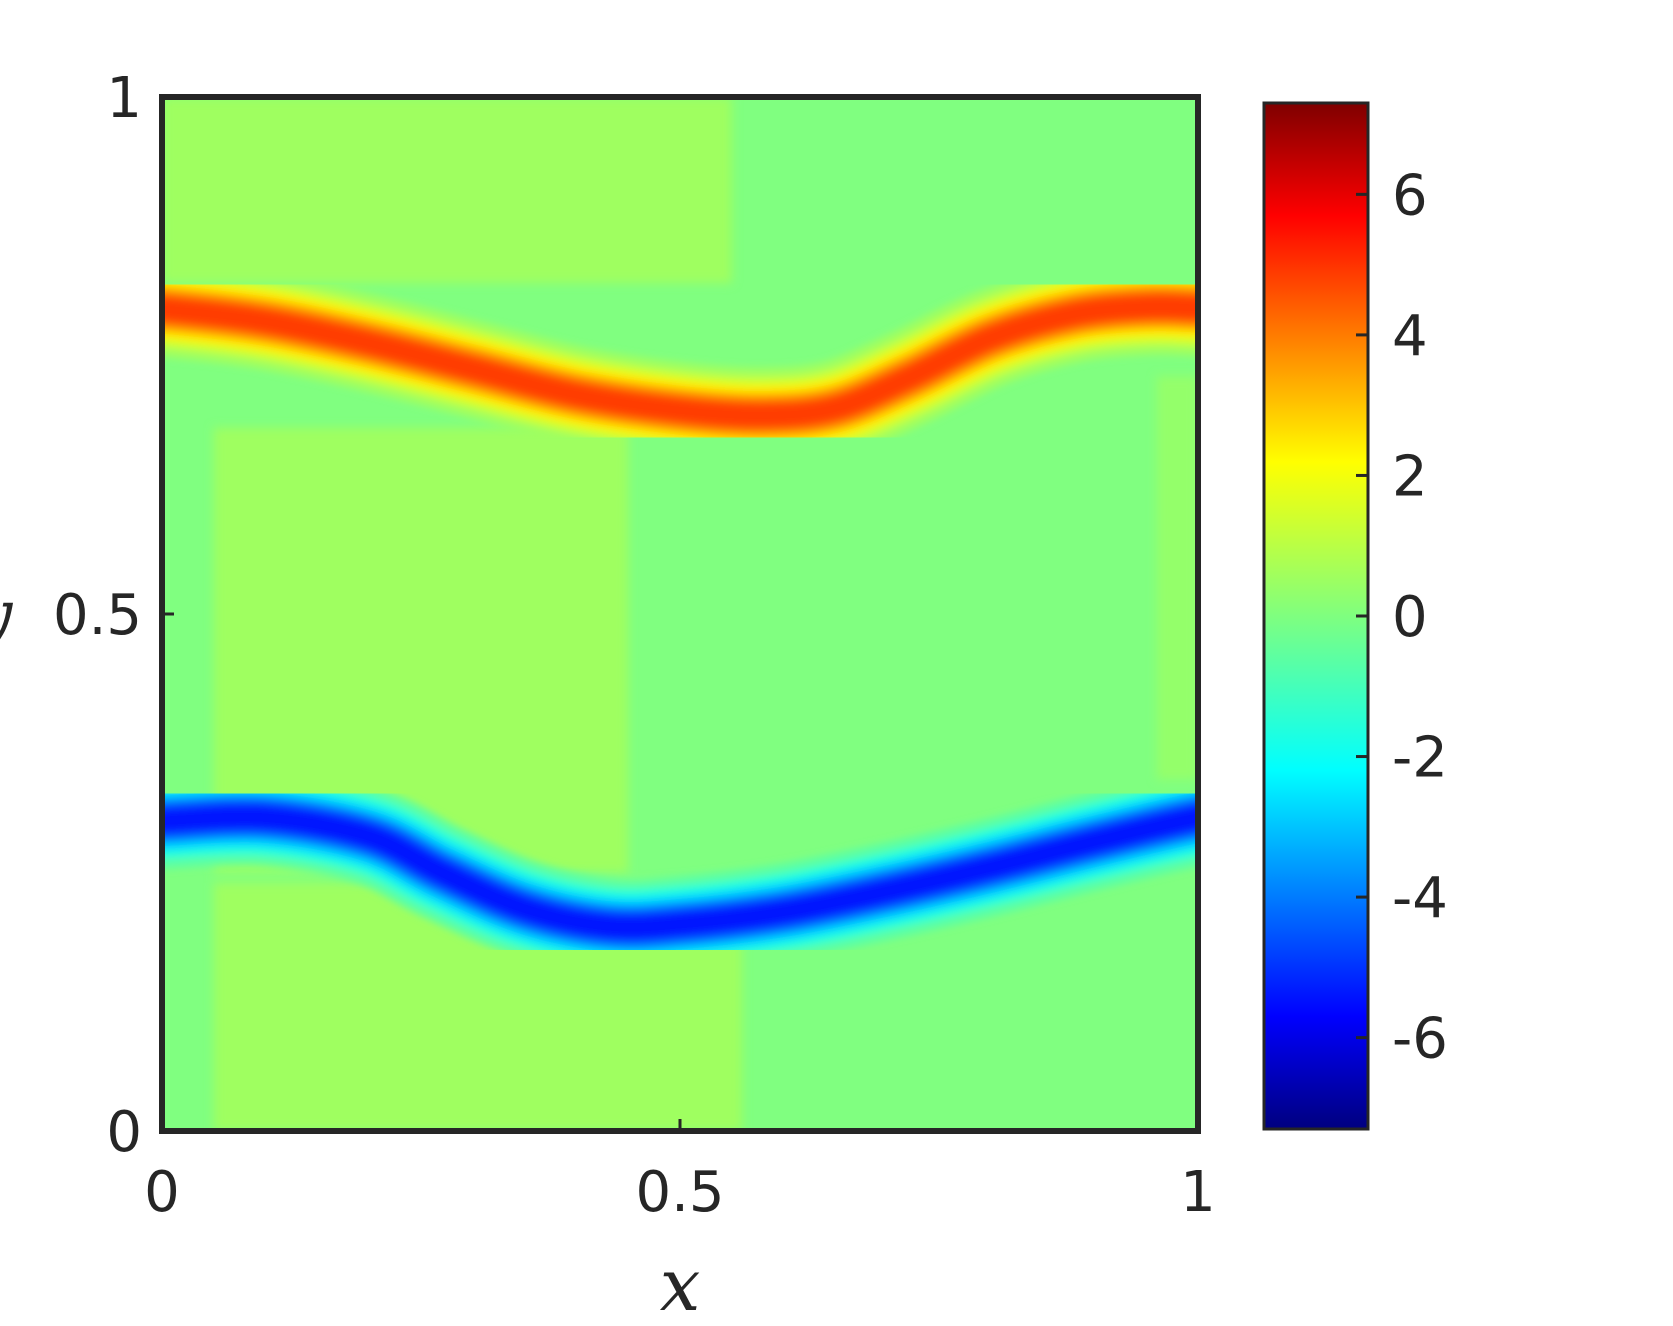 Image resolution: width=1673 pixels, height=1326 pixels. Describe the element at coordinates (1410, 195) in the screenshot. I see `colorbar-tick-label: 6` at that location.